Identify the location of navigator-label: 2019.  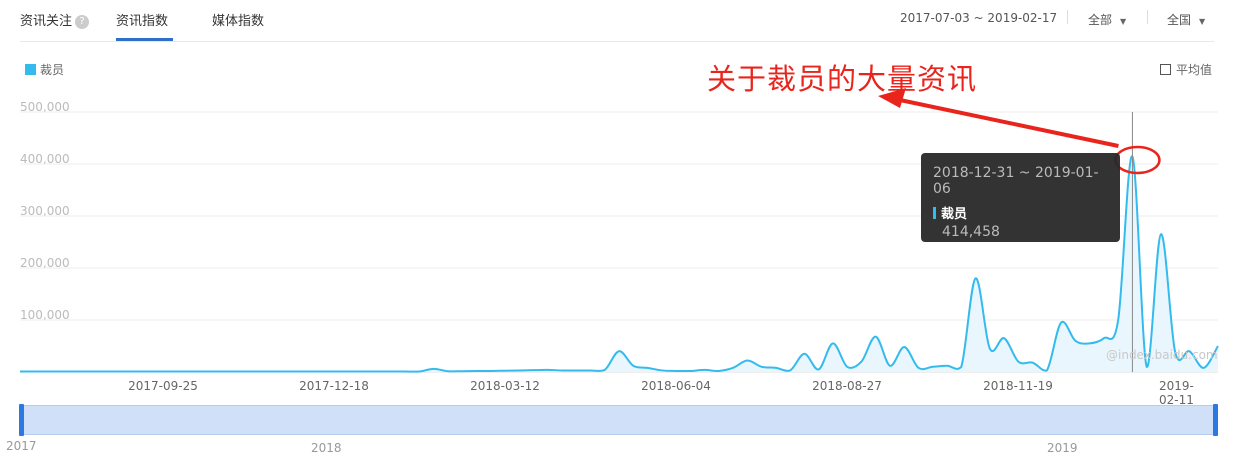
(1062, 448).